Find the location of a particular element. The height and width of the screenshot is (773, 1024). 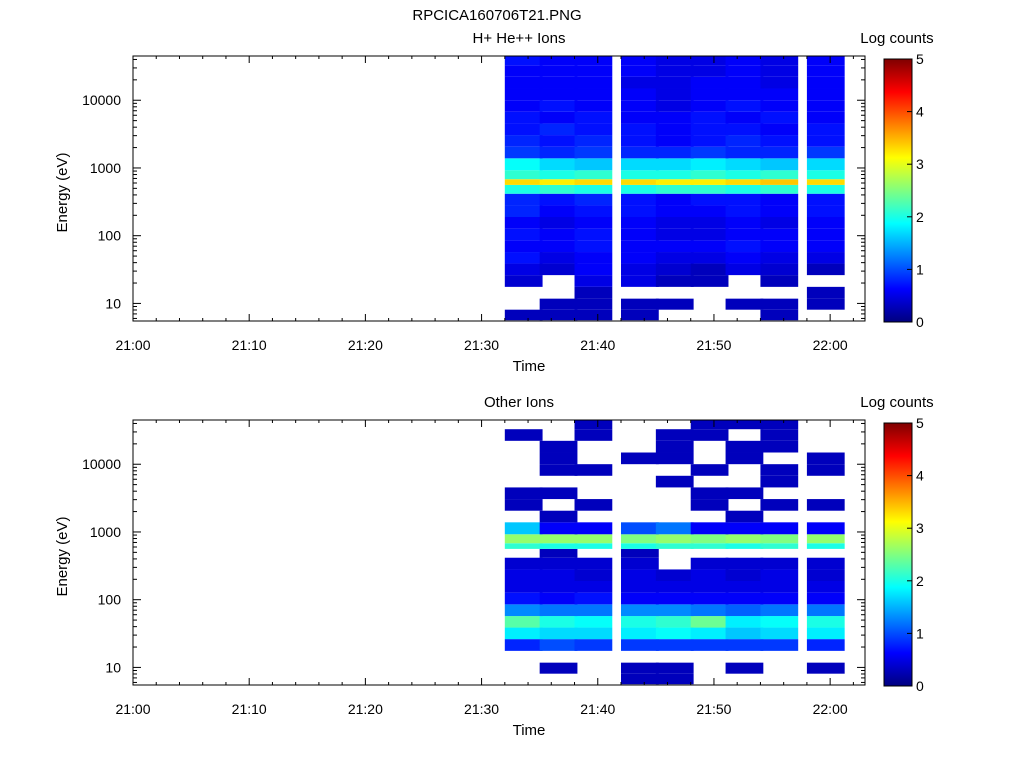

colorbar-tick-label: 5 is located at coordinates (920, 59).